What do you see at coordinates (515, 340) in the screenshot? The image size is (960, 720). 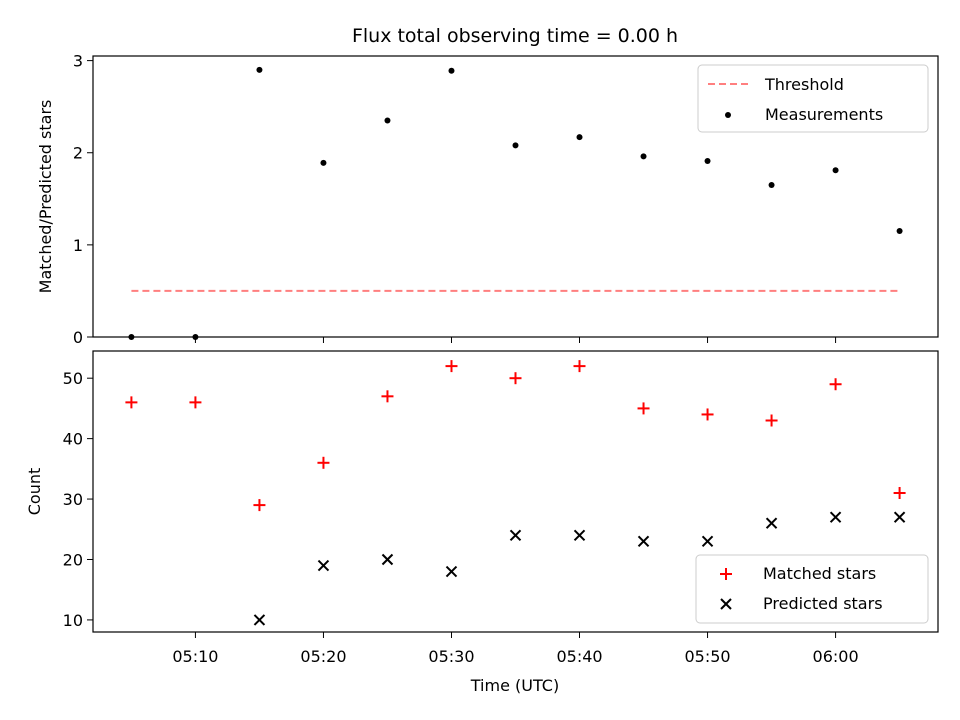 I see `top-x-ticks` at bounding box center [515, 340].